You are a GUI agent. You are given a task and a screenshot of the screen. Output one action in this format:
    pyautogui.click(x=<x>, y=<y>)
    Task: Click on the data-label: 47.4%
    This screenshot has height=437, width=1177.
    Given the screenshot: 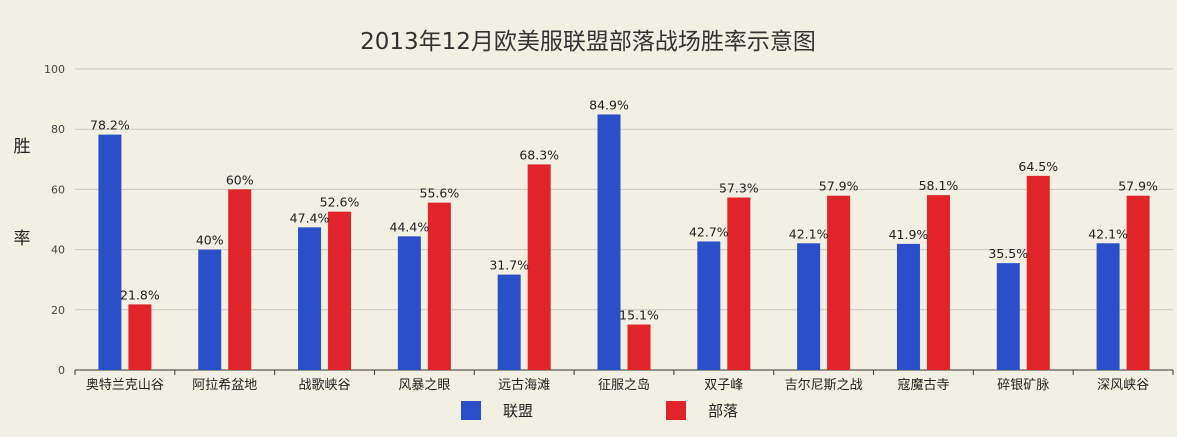 What is the action you would take?
    pyautogui.click(x=310, y=217)
    